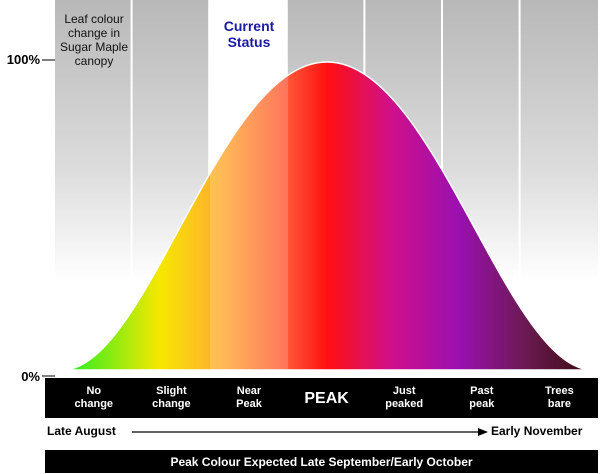  I want to click on axis-bottom: 0%, so click(30, 376).